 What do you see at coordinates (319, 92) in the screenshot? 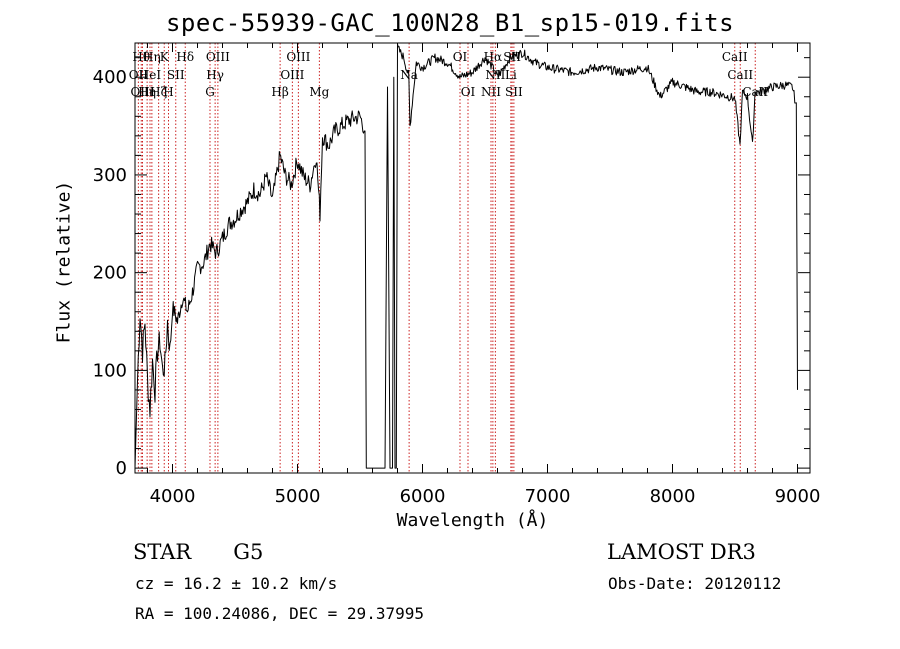
I see `line-label-17: Mg` at bounding box center [319, 92].